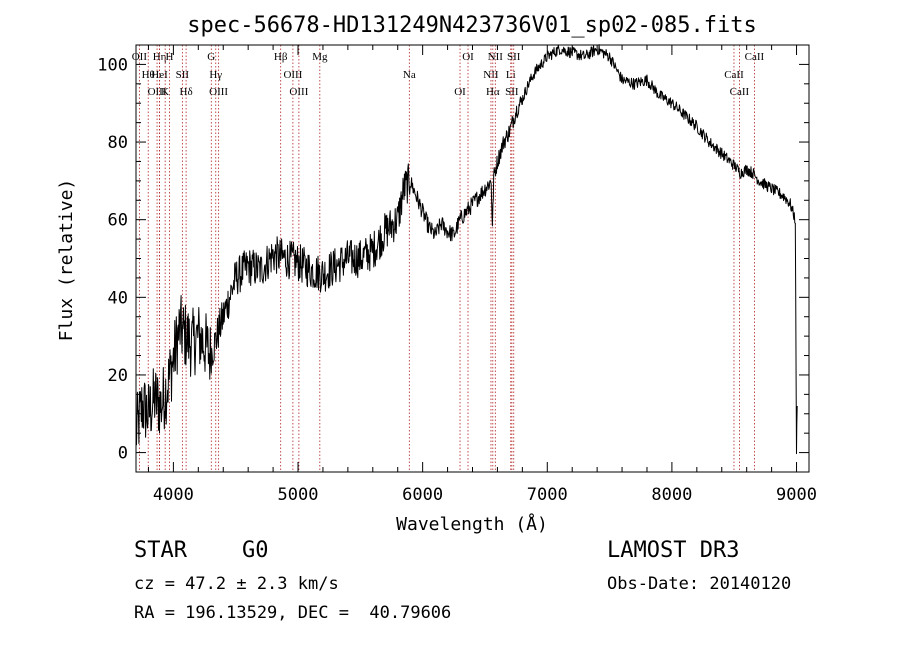 This screenshot has width=900, height=649. I want to click on class-label: STAR, so click(160, 550).